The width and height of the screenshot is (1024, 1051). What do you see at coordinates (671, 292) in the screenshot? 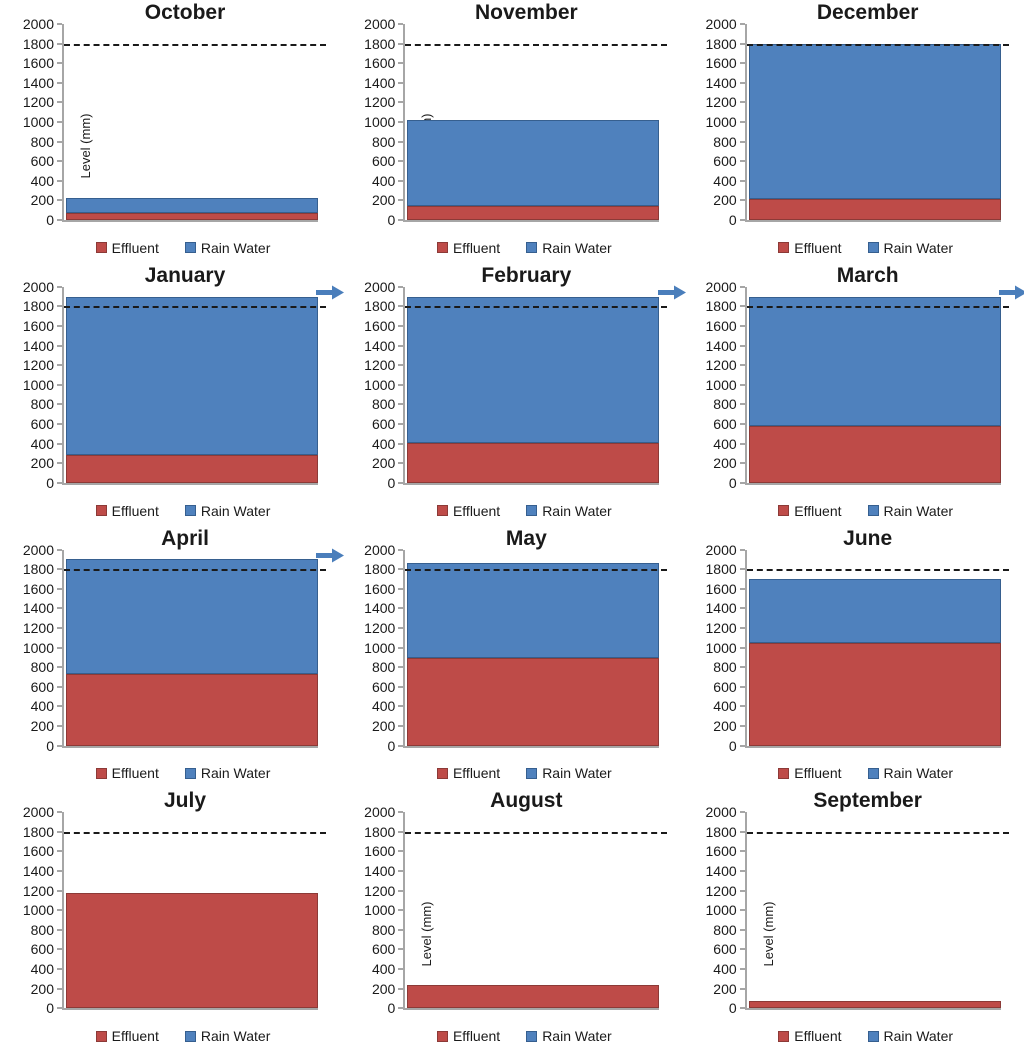
I see `overflow-arrow-icon` at bounding box center [671, 292].